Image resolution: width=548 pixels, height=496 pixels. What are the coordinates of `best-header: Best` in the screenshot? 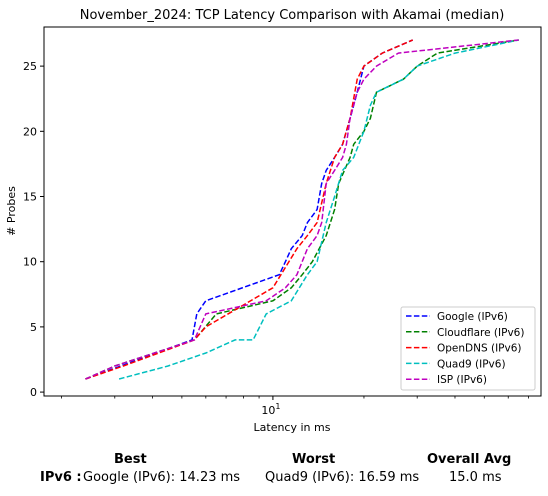 It's located at (130, 459).